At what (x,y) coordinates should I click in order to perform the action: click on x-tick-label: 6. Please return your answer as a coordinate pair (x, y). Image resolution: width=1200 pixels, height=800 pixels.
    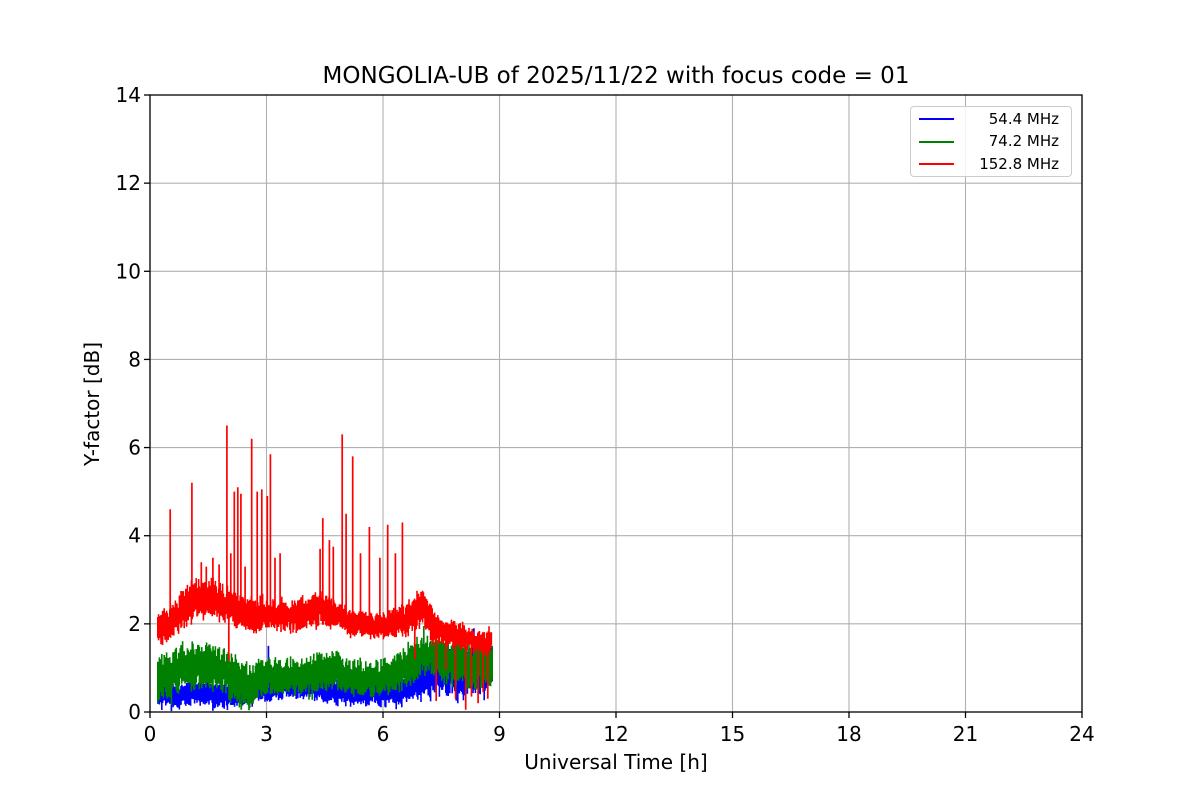
    Looking at the image, I should click on (383, 734).